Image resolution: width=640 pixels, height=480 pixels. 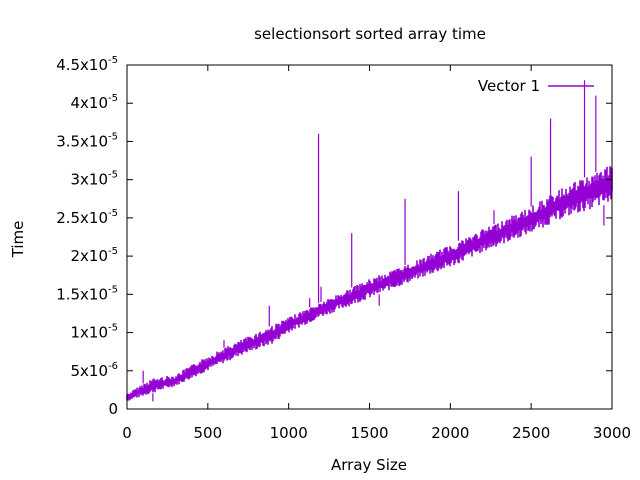 I want to click on chart-title: selectionsort sorted array time, so click(x=370, y=34).